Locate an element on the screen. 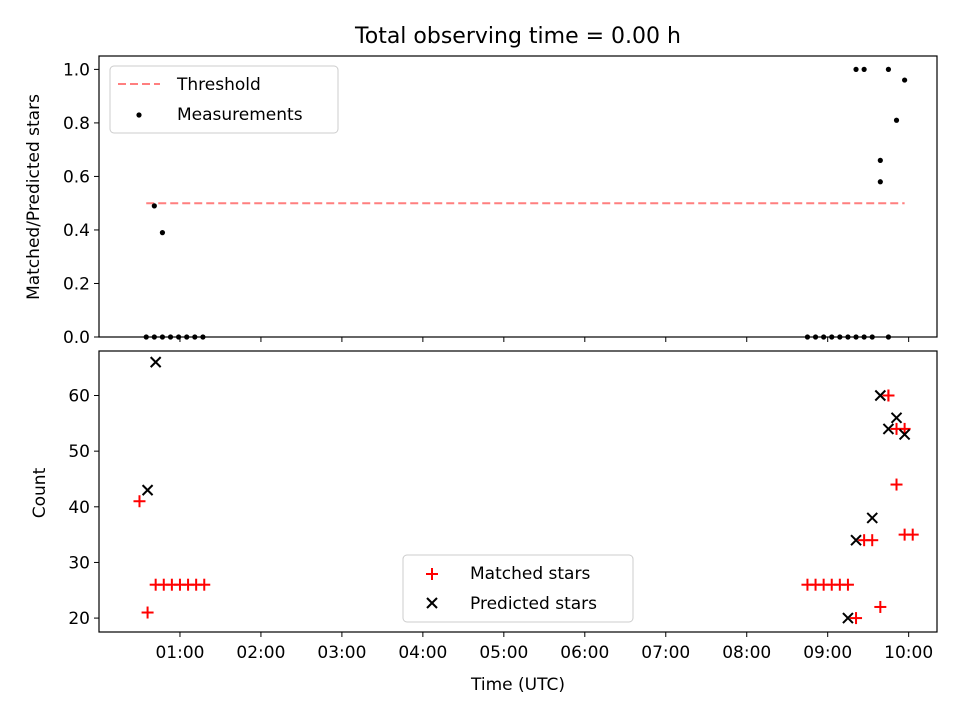  figure-title: Total observing time = 0.00 h is located at coordinates (517, 36).